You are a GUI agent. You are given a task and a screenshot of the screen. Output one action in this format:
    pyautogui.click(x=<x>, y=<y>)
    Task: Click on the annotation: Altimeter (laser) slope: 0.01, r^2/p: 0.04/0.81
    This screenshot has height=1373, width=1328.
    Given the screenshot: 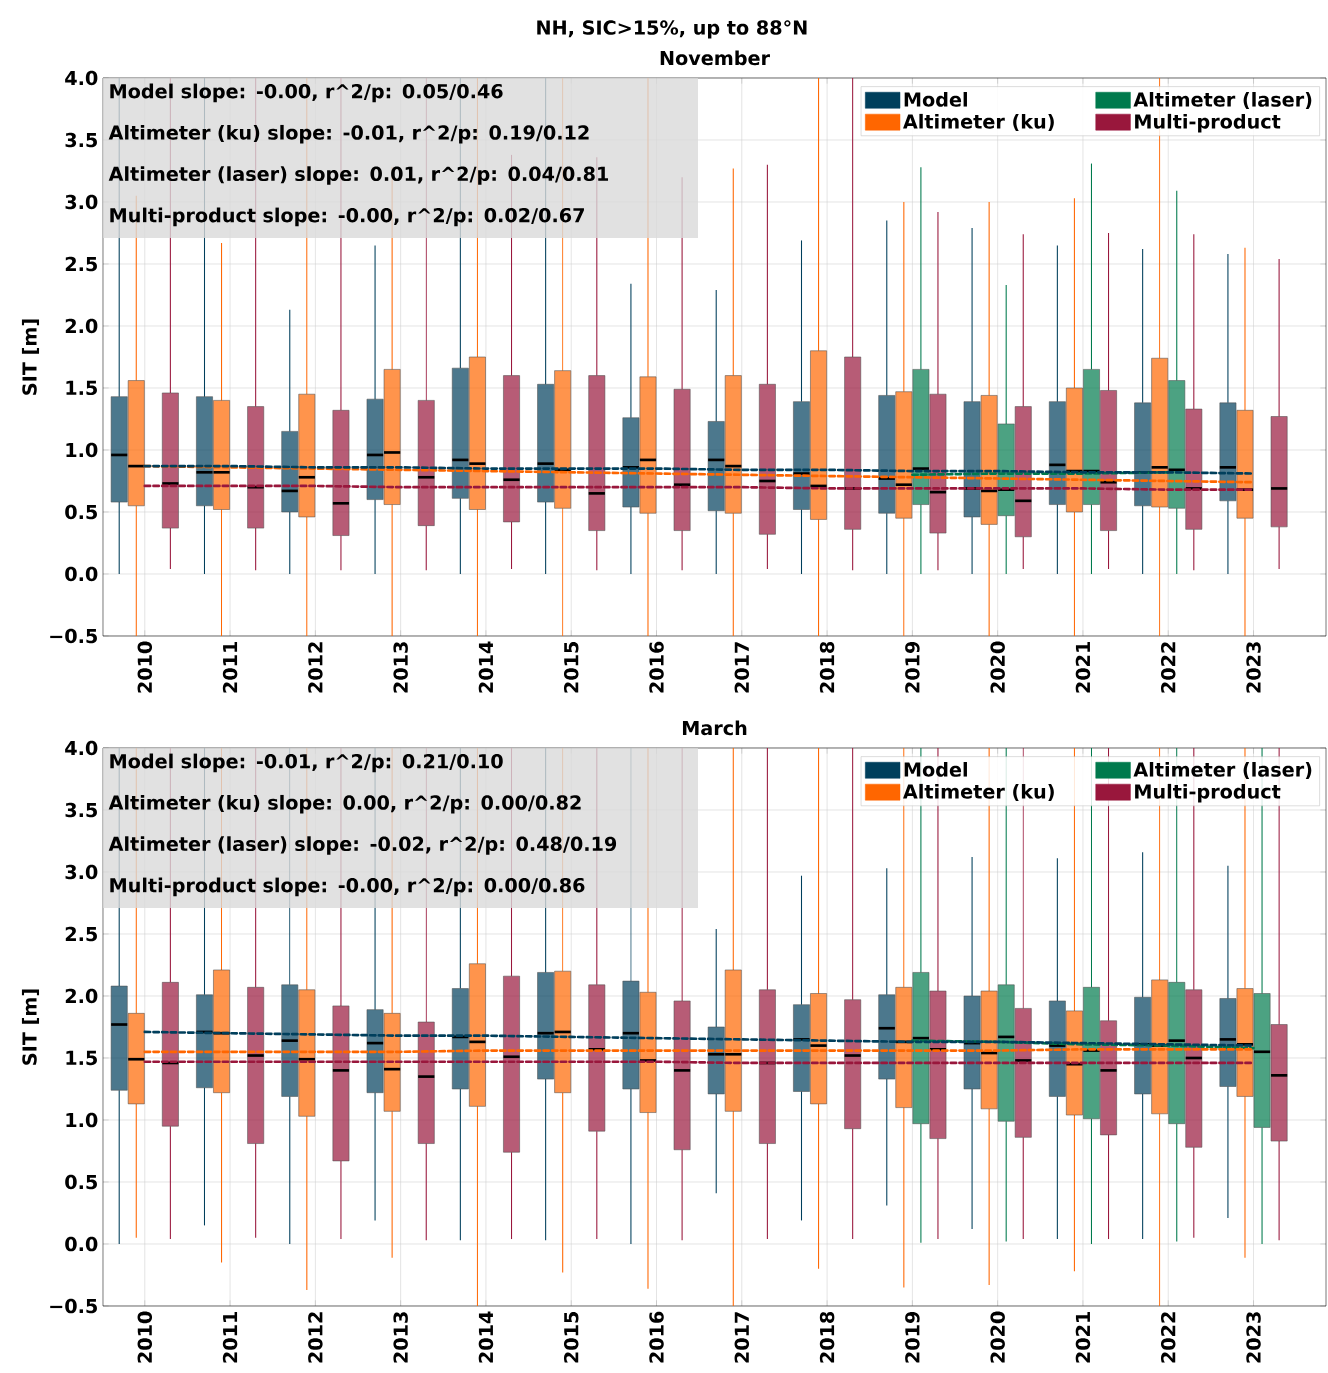 What is the action you would take?
    pyautogui.click(x=358, y=175)
    